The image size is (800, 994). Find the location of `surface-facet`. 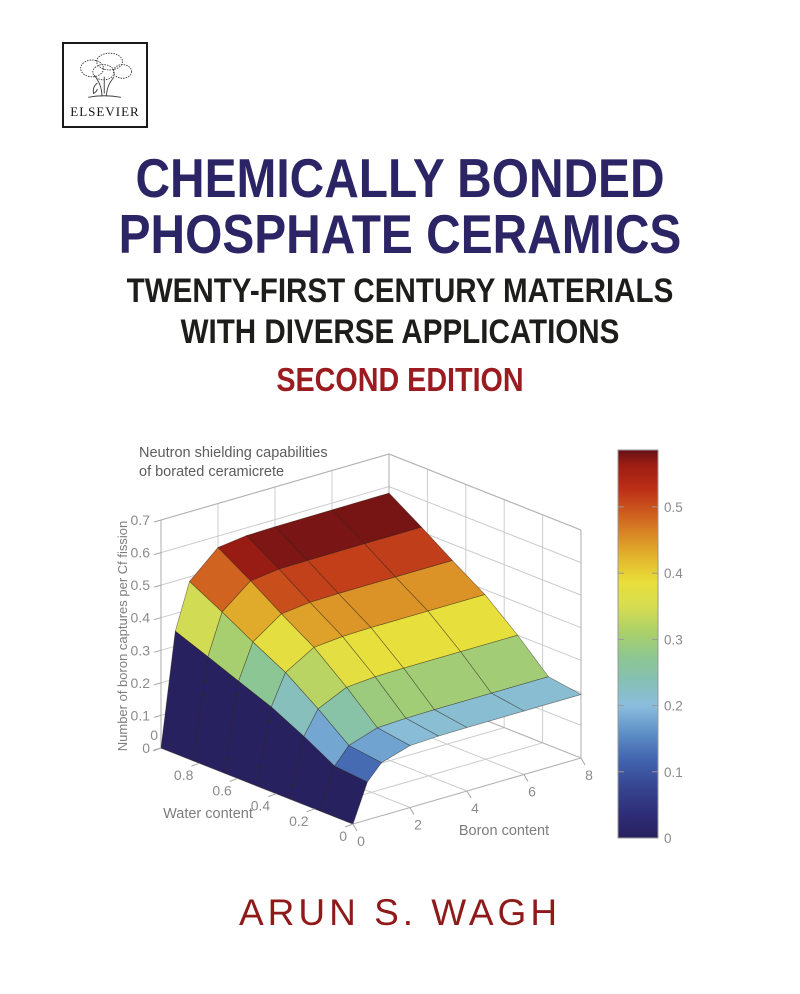

surface-facet is located at coordinates (344, 795).